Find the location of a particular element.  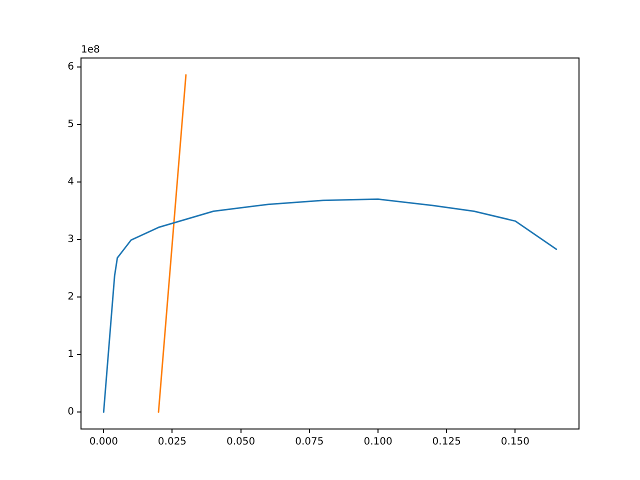

x-tick-label: 0.100 is located at coordinates (378, 442).